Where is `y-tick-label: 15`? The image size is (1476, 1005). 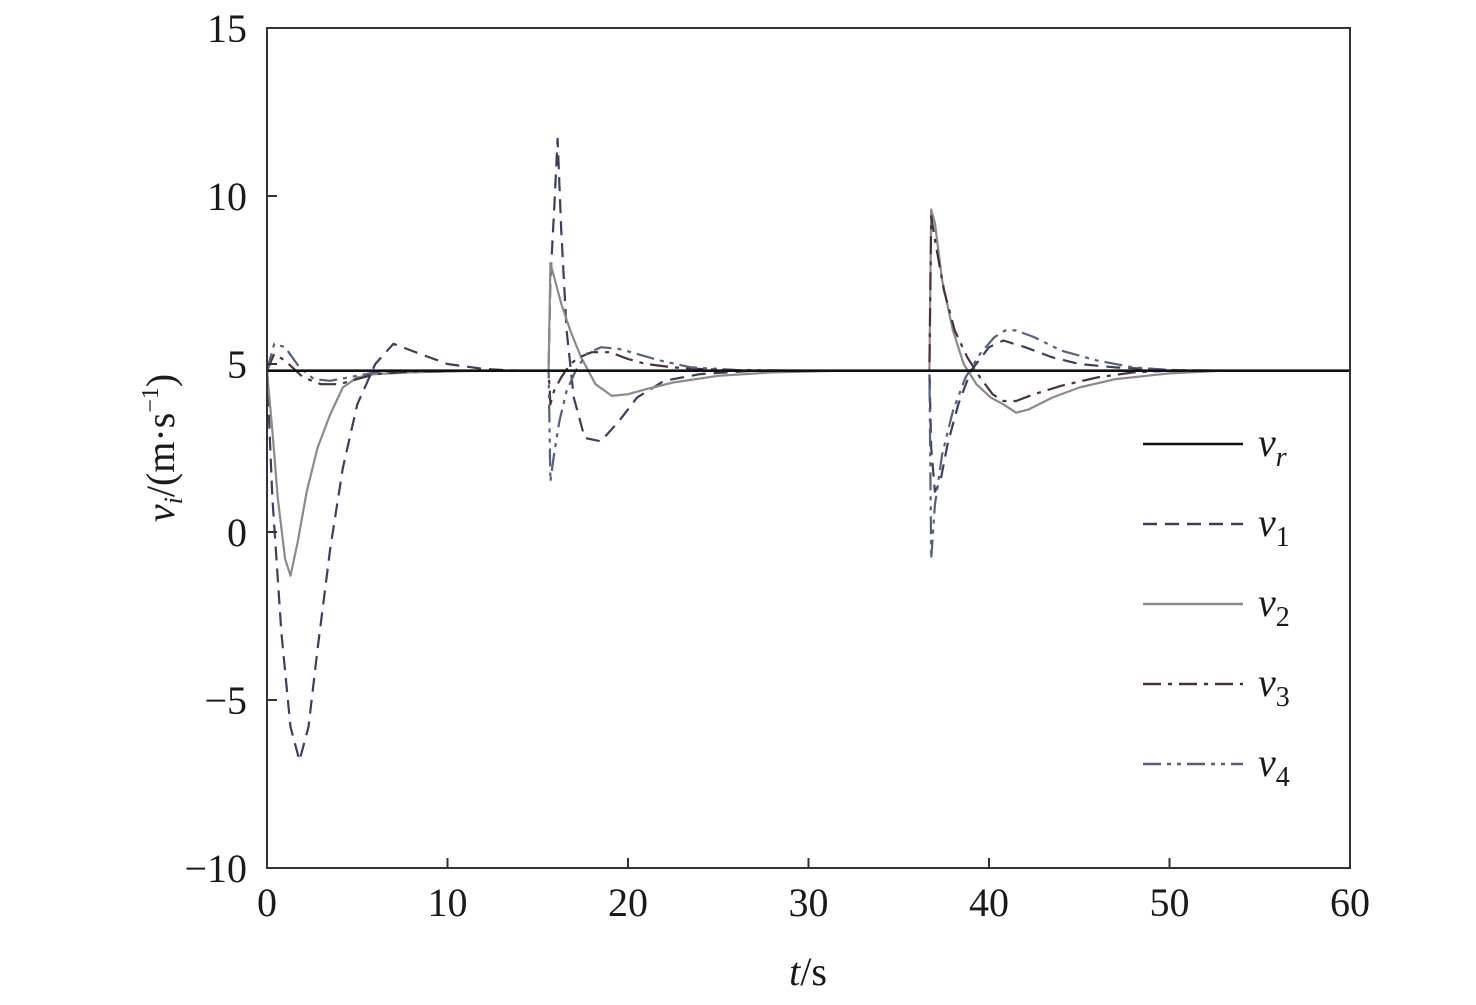 y-tick-label: 15 is located at coordinates (227, 28).